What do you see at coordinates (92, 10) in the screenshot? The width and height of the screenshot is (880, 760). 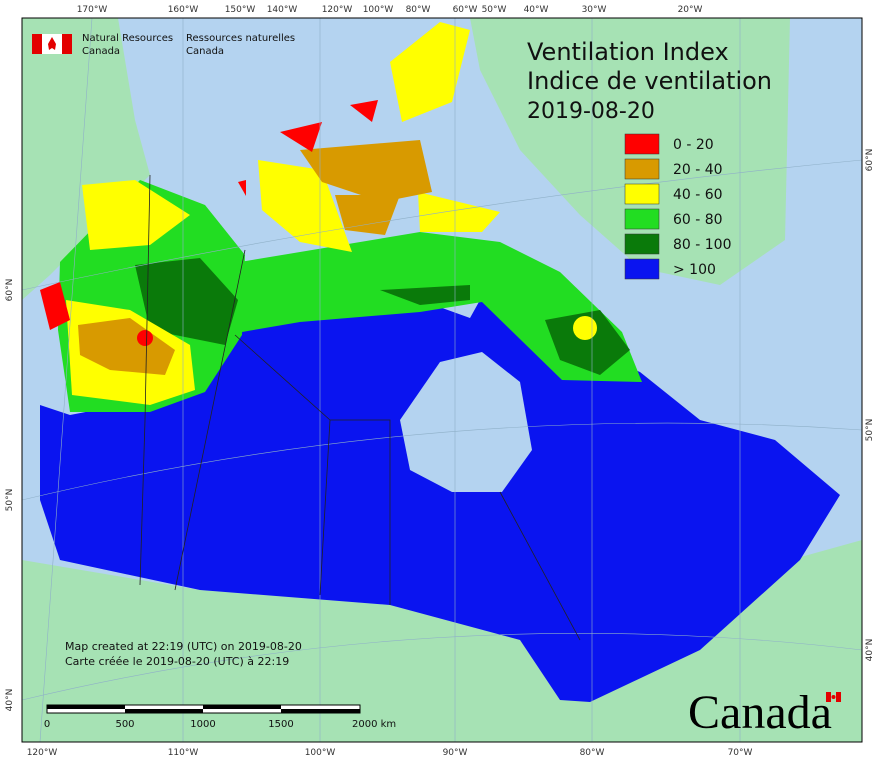 I see `graticule-label: 170°W` at bounding box center [92, 10].